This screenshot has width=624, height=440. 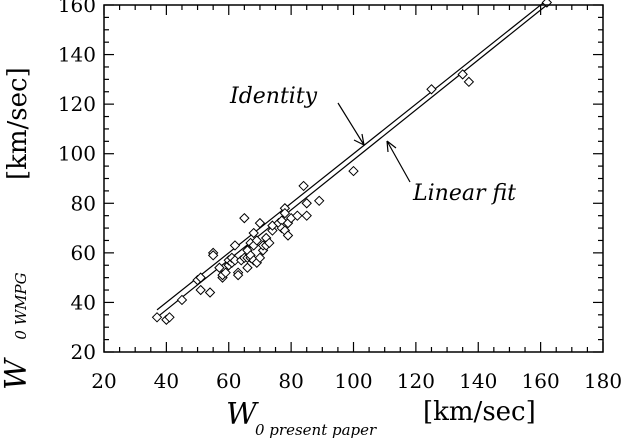 What do you see at coordinates (478, 381) in the screenshot?
I see `x-tick-label: 140` at bounding box center [478, 381].